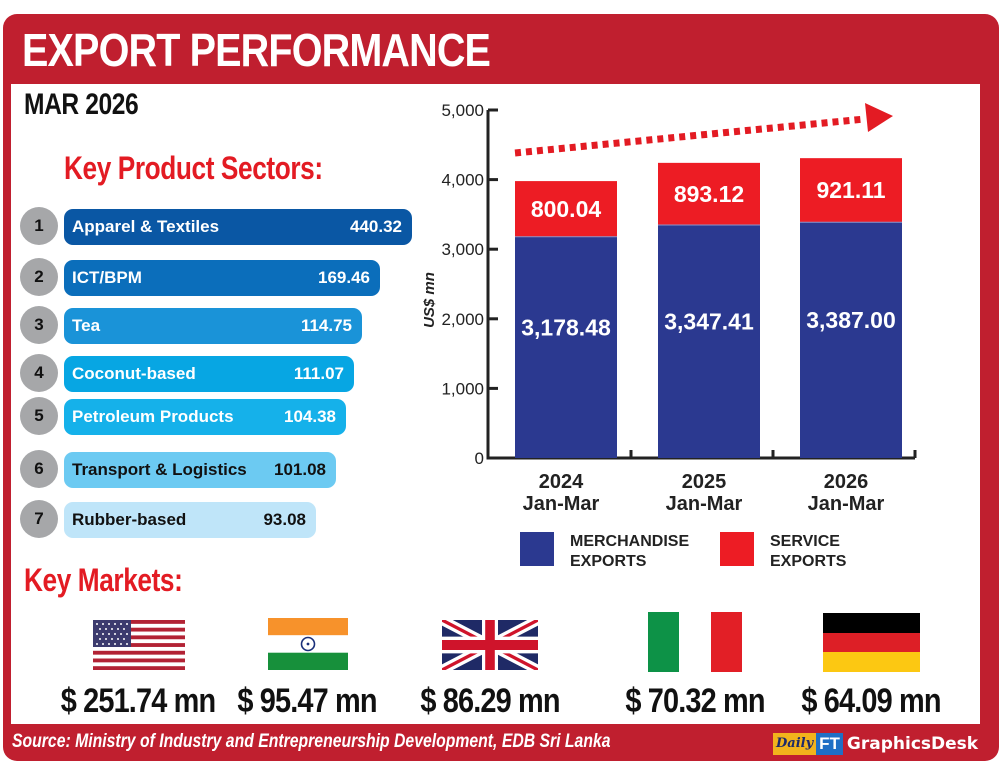 Image resolution: width=1000 pixels, height=764 pixels. What do you see at coordinates (139, 645) in the screenshot?
I see `us-flag-icon` at bounding box center [139, 645].